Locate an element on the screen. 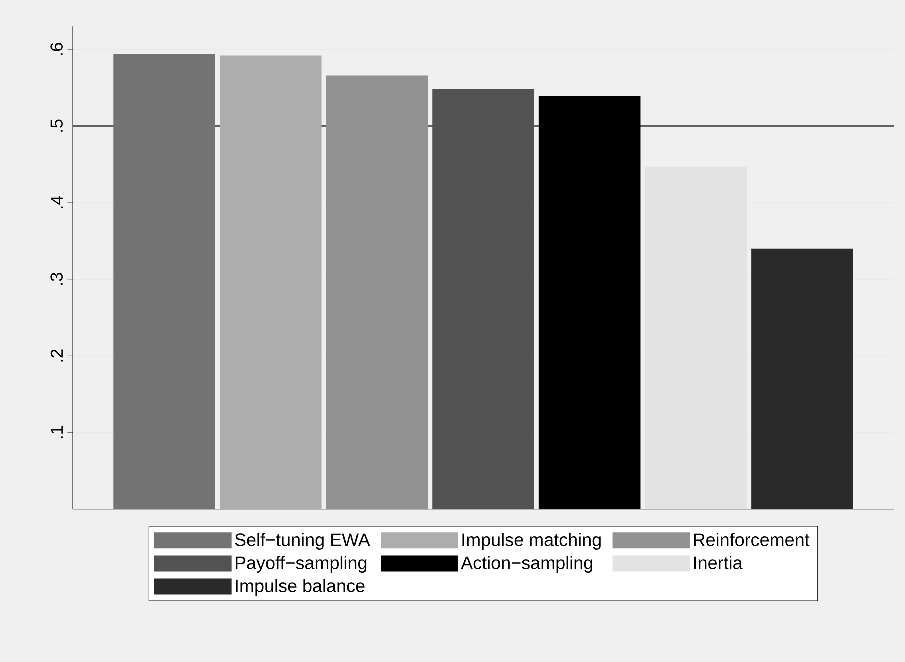  legend-label: Impulse matching is located at coordinates (531, 541).